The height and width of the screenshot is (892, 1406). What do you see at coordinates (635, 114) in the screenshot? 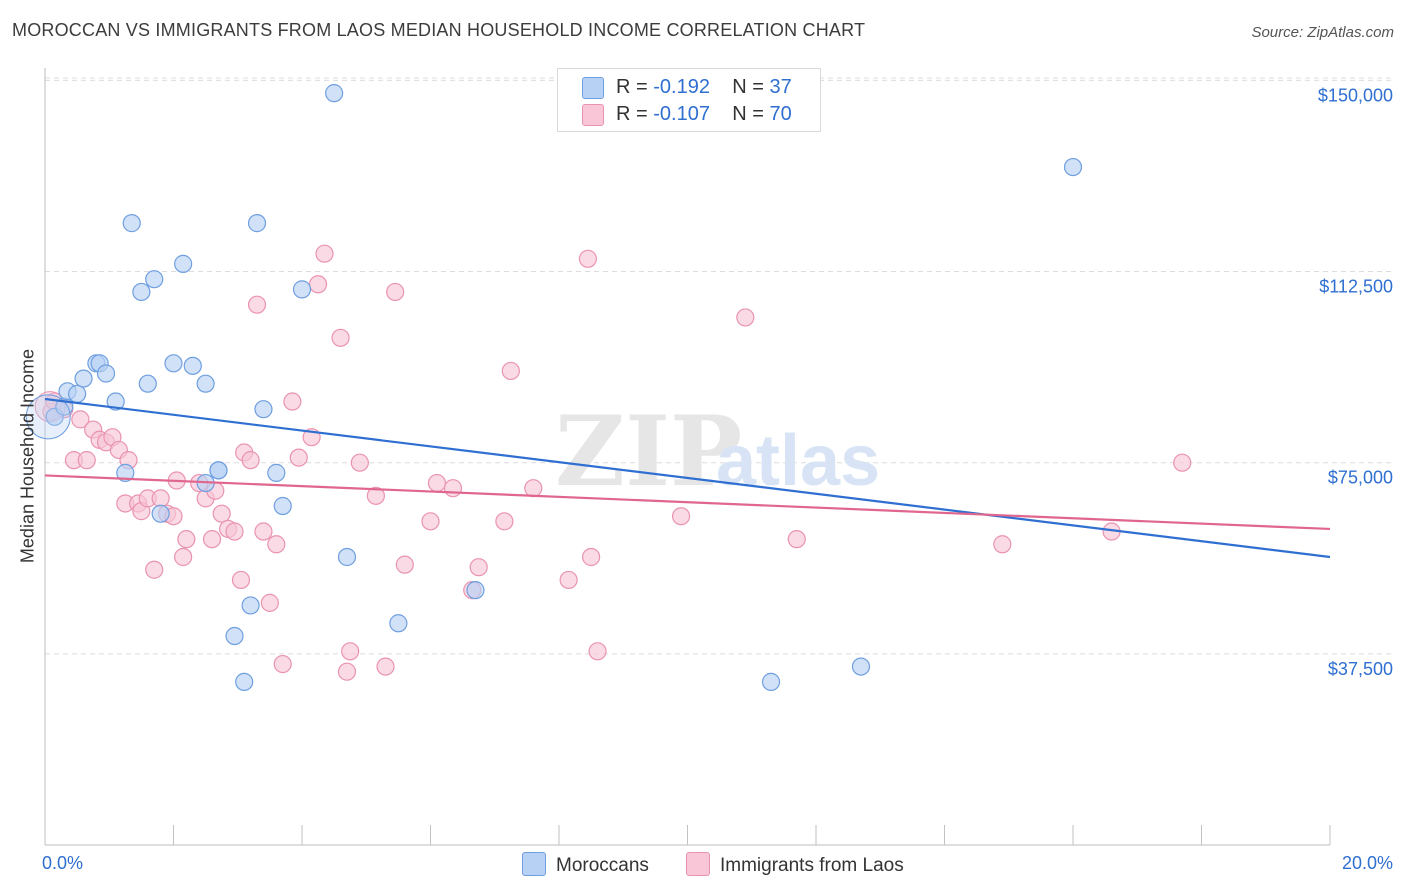
I see `r-label: R =` at bounding box center [635, 114].